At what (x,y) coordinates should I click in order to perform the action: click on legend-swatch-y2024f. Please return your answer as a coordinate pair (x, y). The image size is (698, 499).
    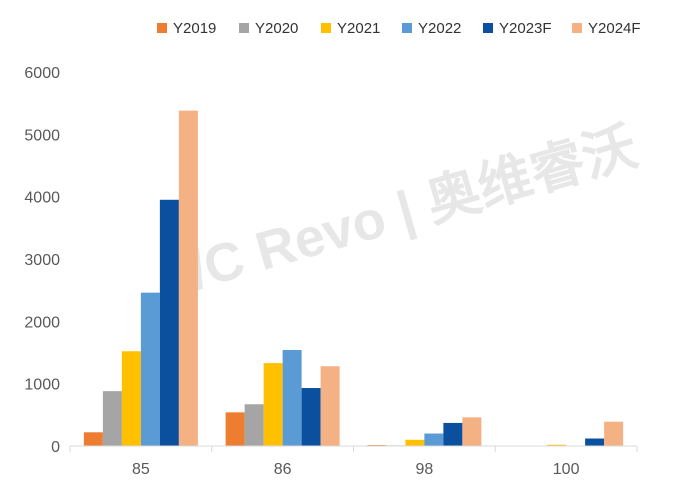
    Looking at the image, I should click on (577, 28).